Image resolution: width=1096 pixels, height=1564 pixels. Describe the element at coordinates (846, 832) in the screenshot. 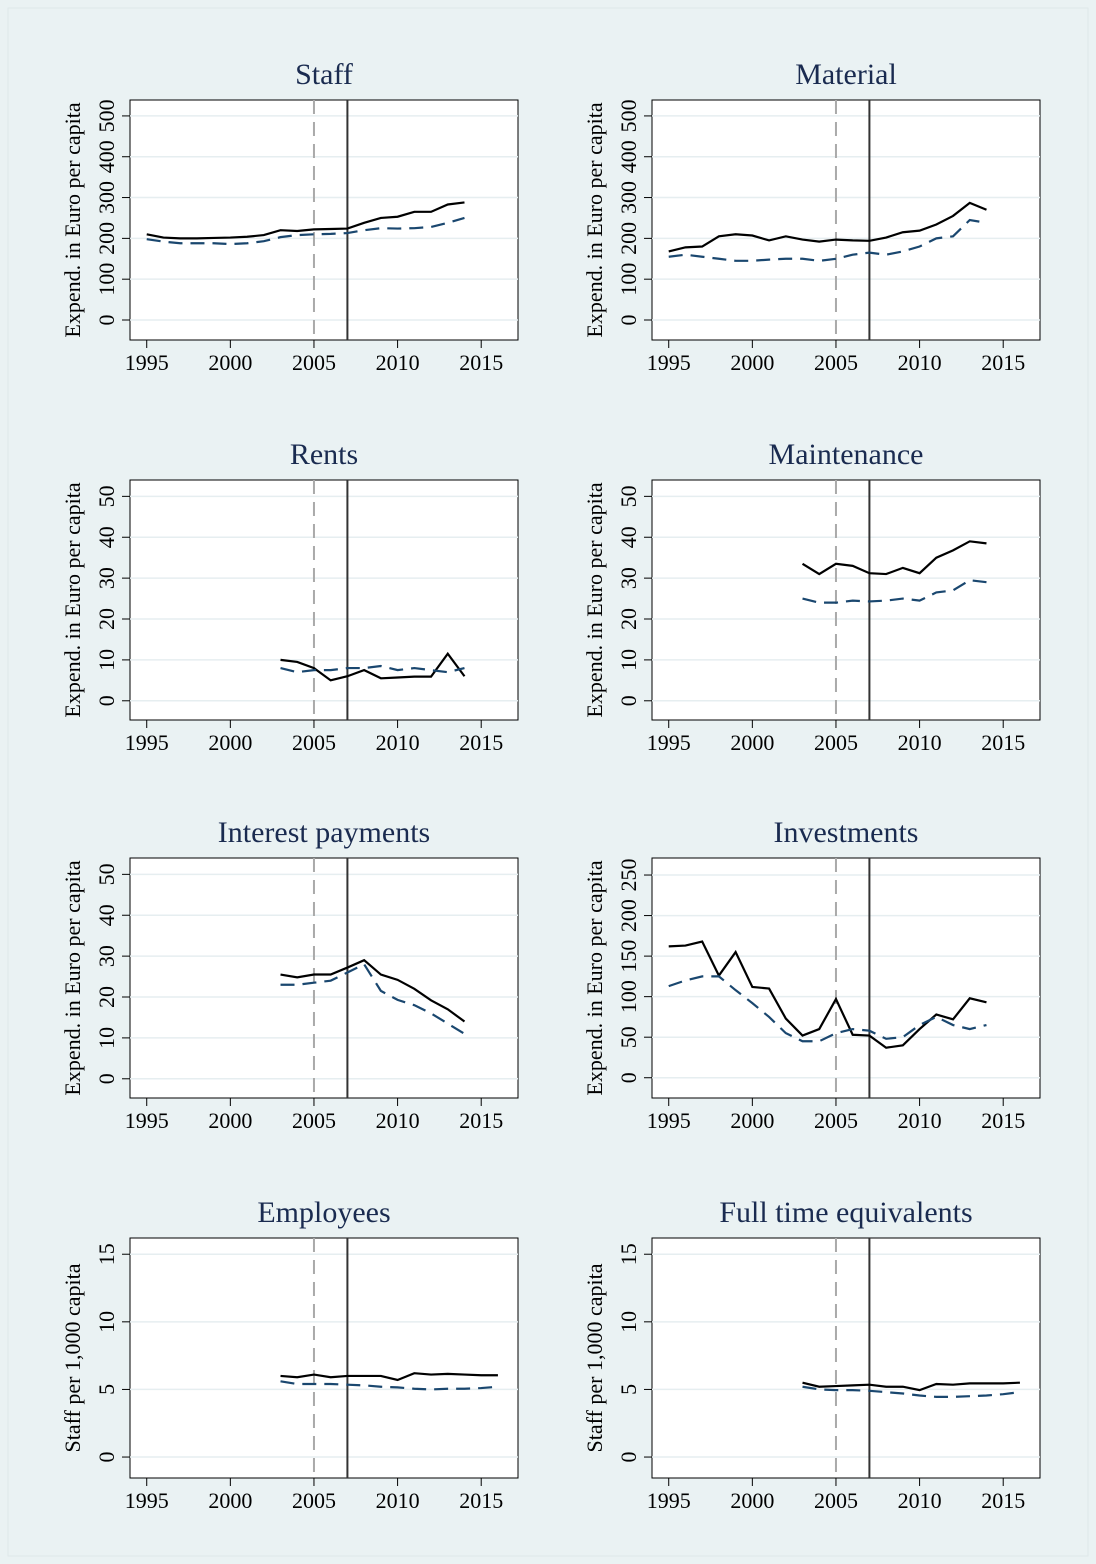

I see `chart-title: Investments` at that location.